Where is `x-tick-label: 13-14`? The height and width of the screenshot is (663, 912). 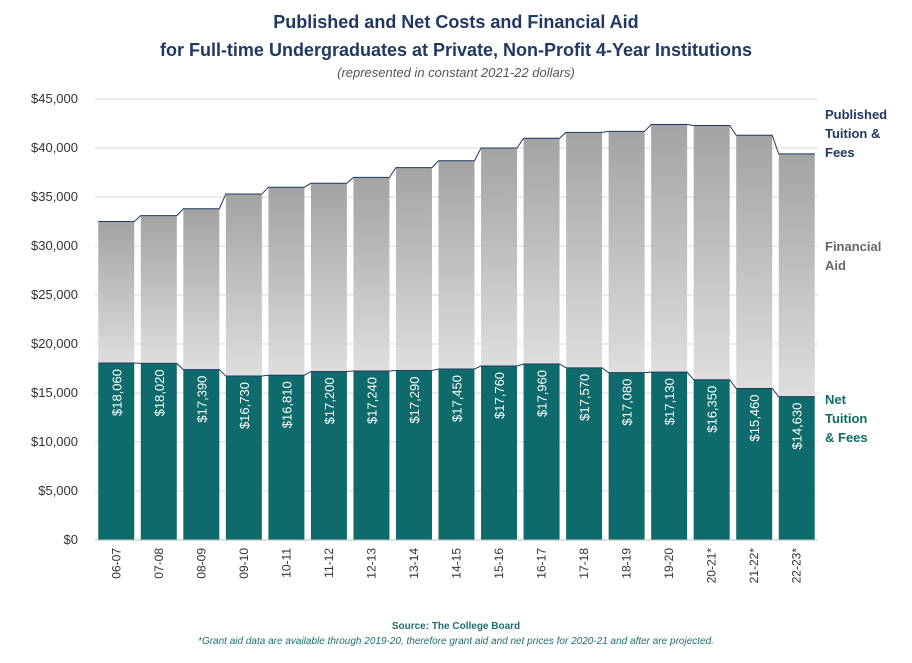
x-tick-label: 13-14 is located at coordinates (414, 563).